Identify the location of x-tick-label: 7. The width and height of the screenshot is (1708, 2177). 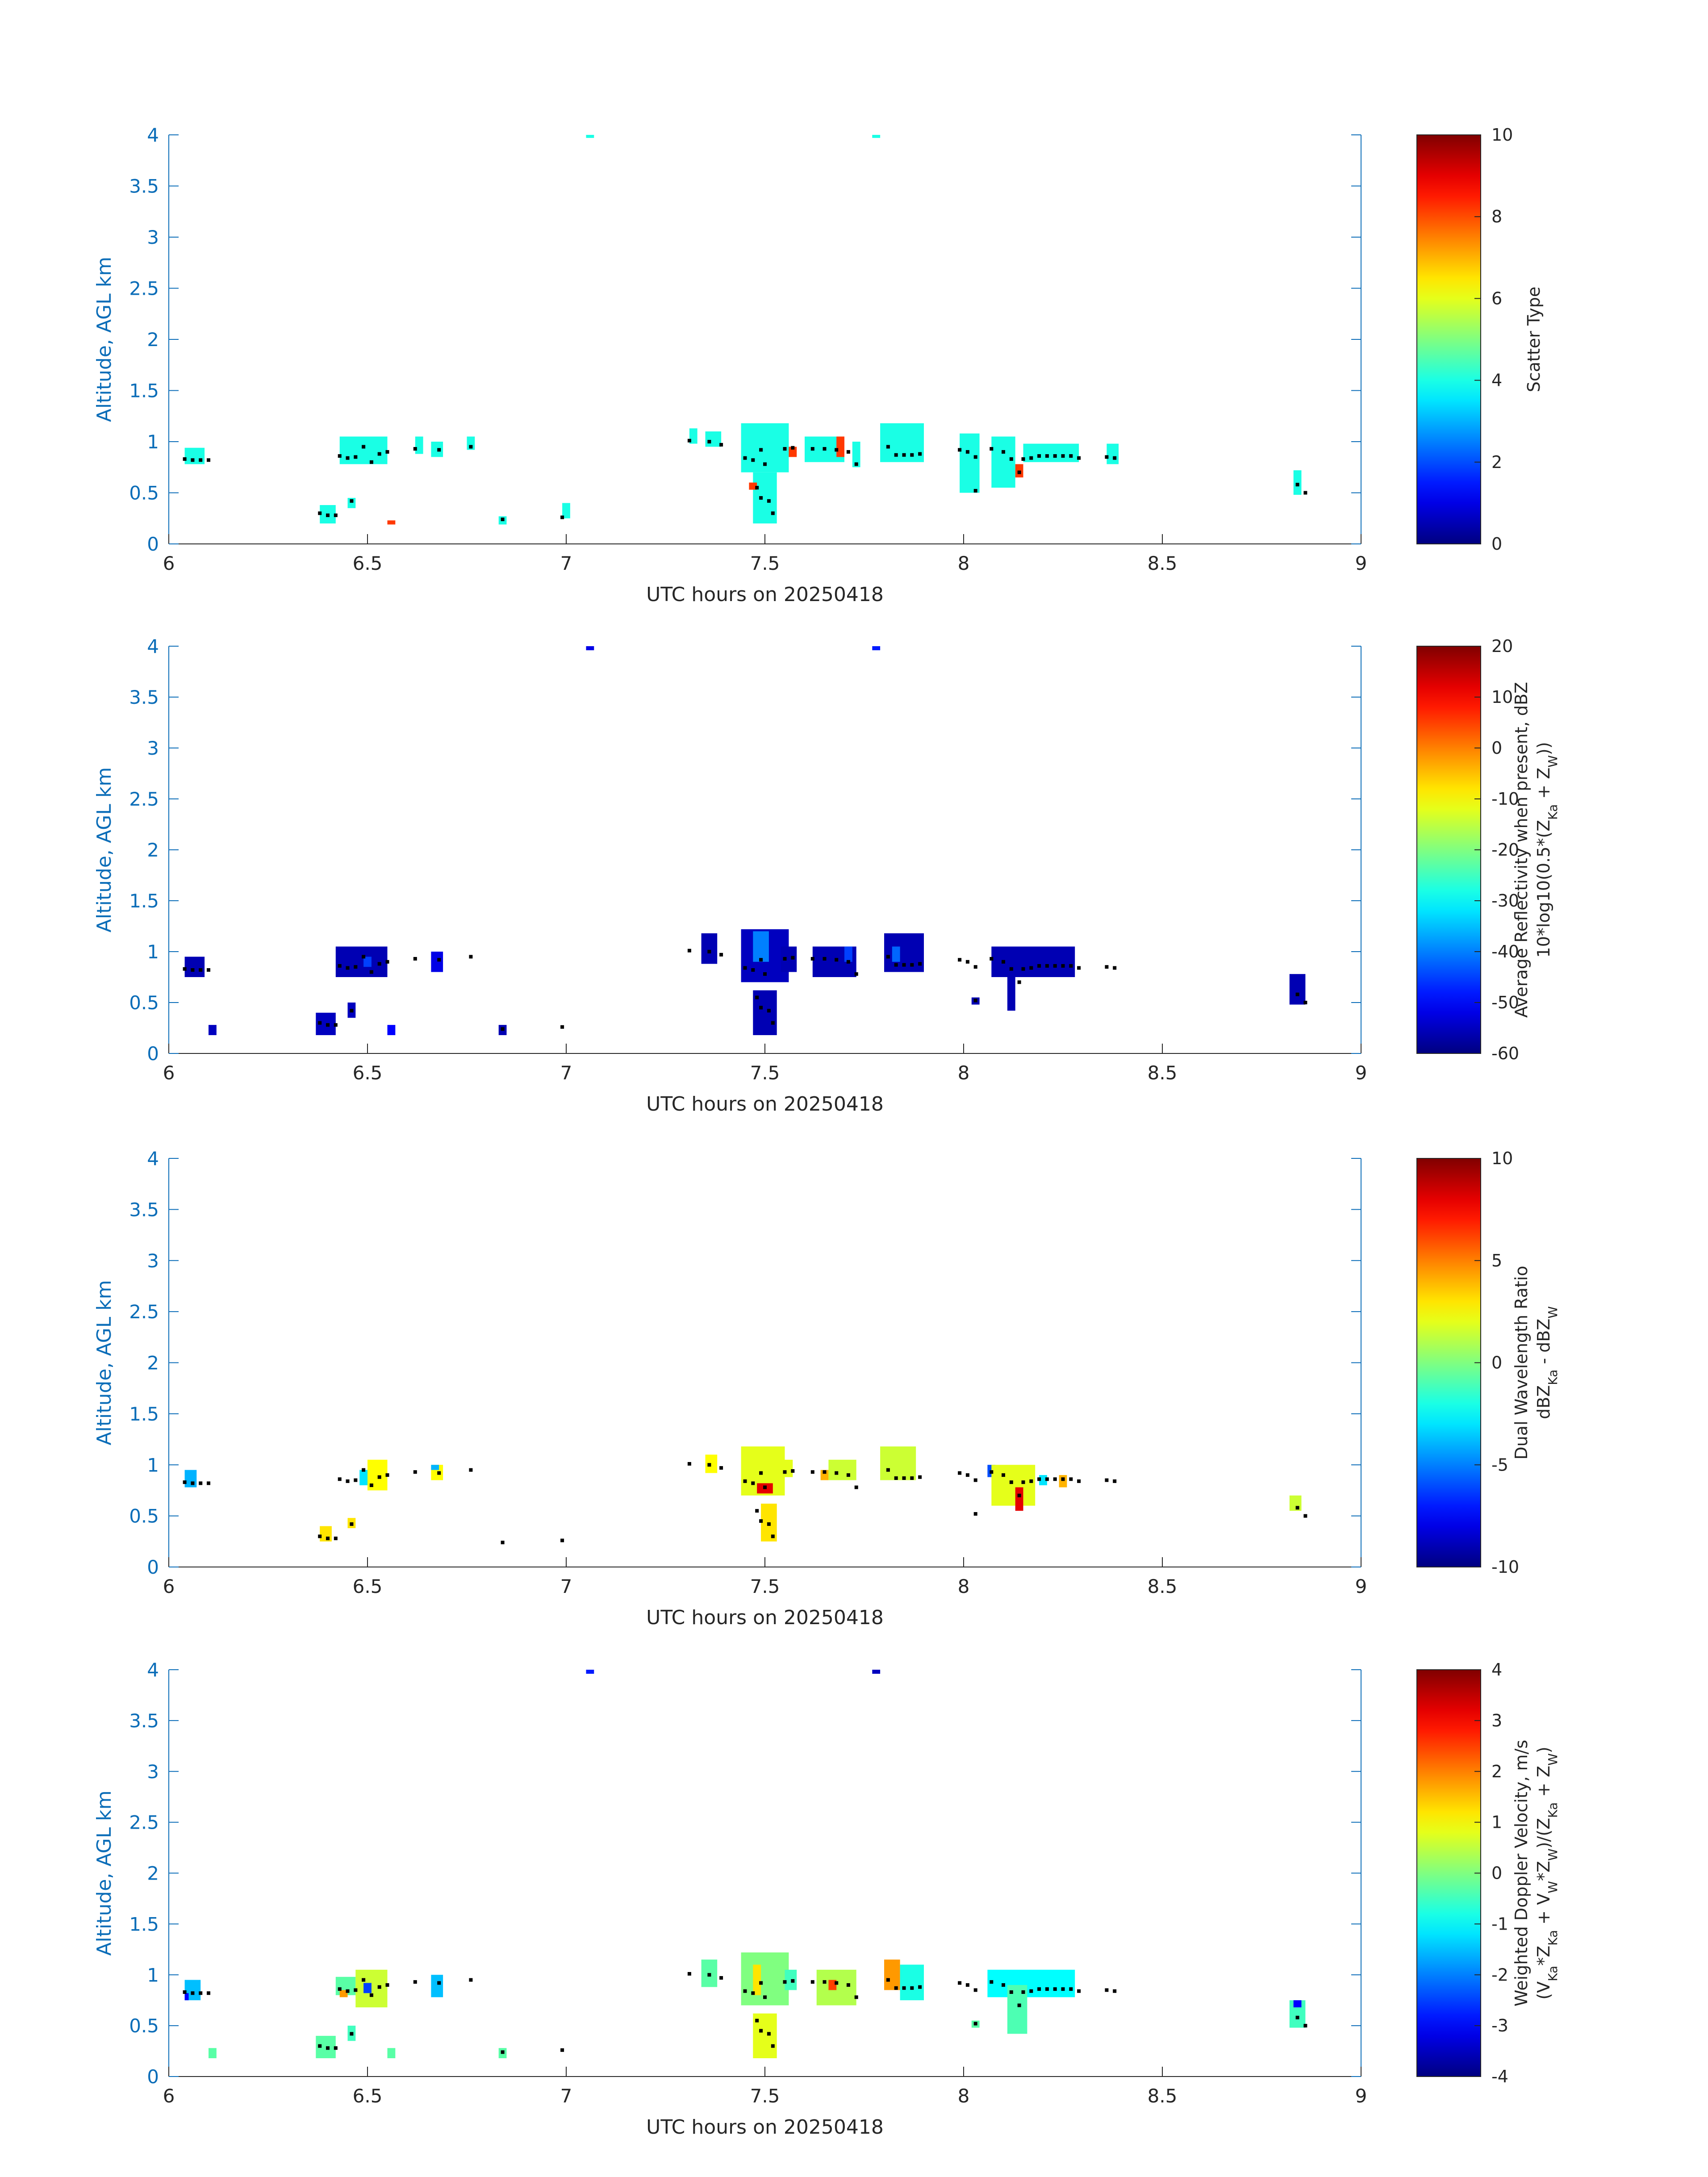
(566, 1073).